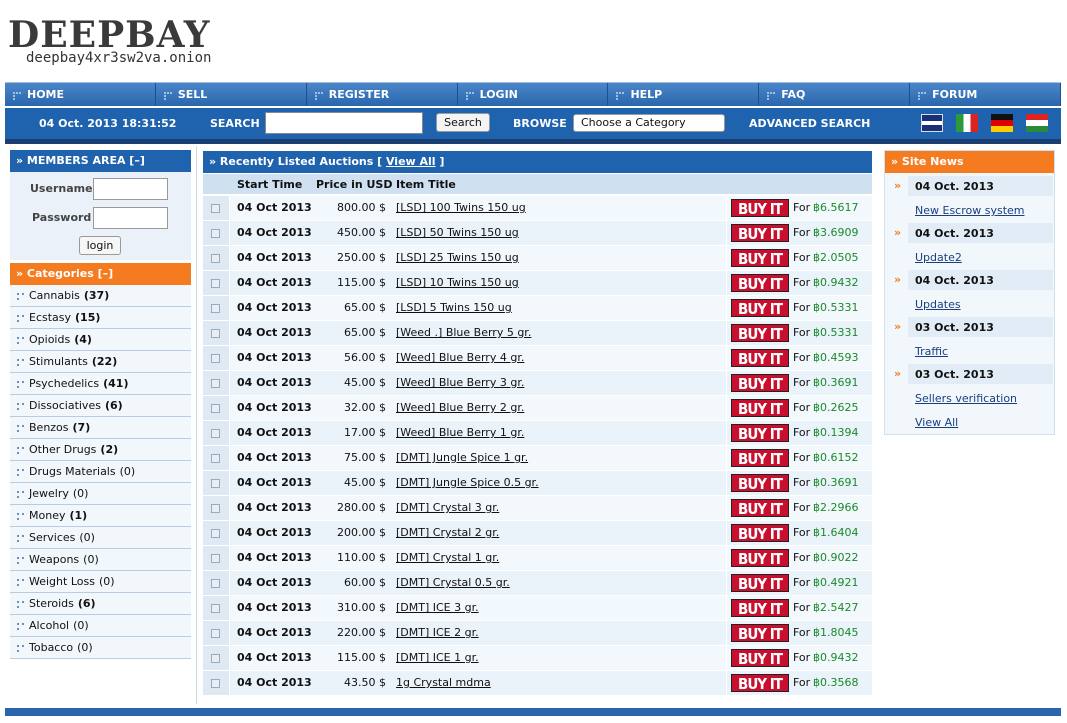  I want to click on nav-item: HELP, so click(684, 94).